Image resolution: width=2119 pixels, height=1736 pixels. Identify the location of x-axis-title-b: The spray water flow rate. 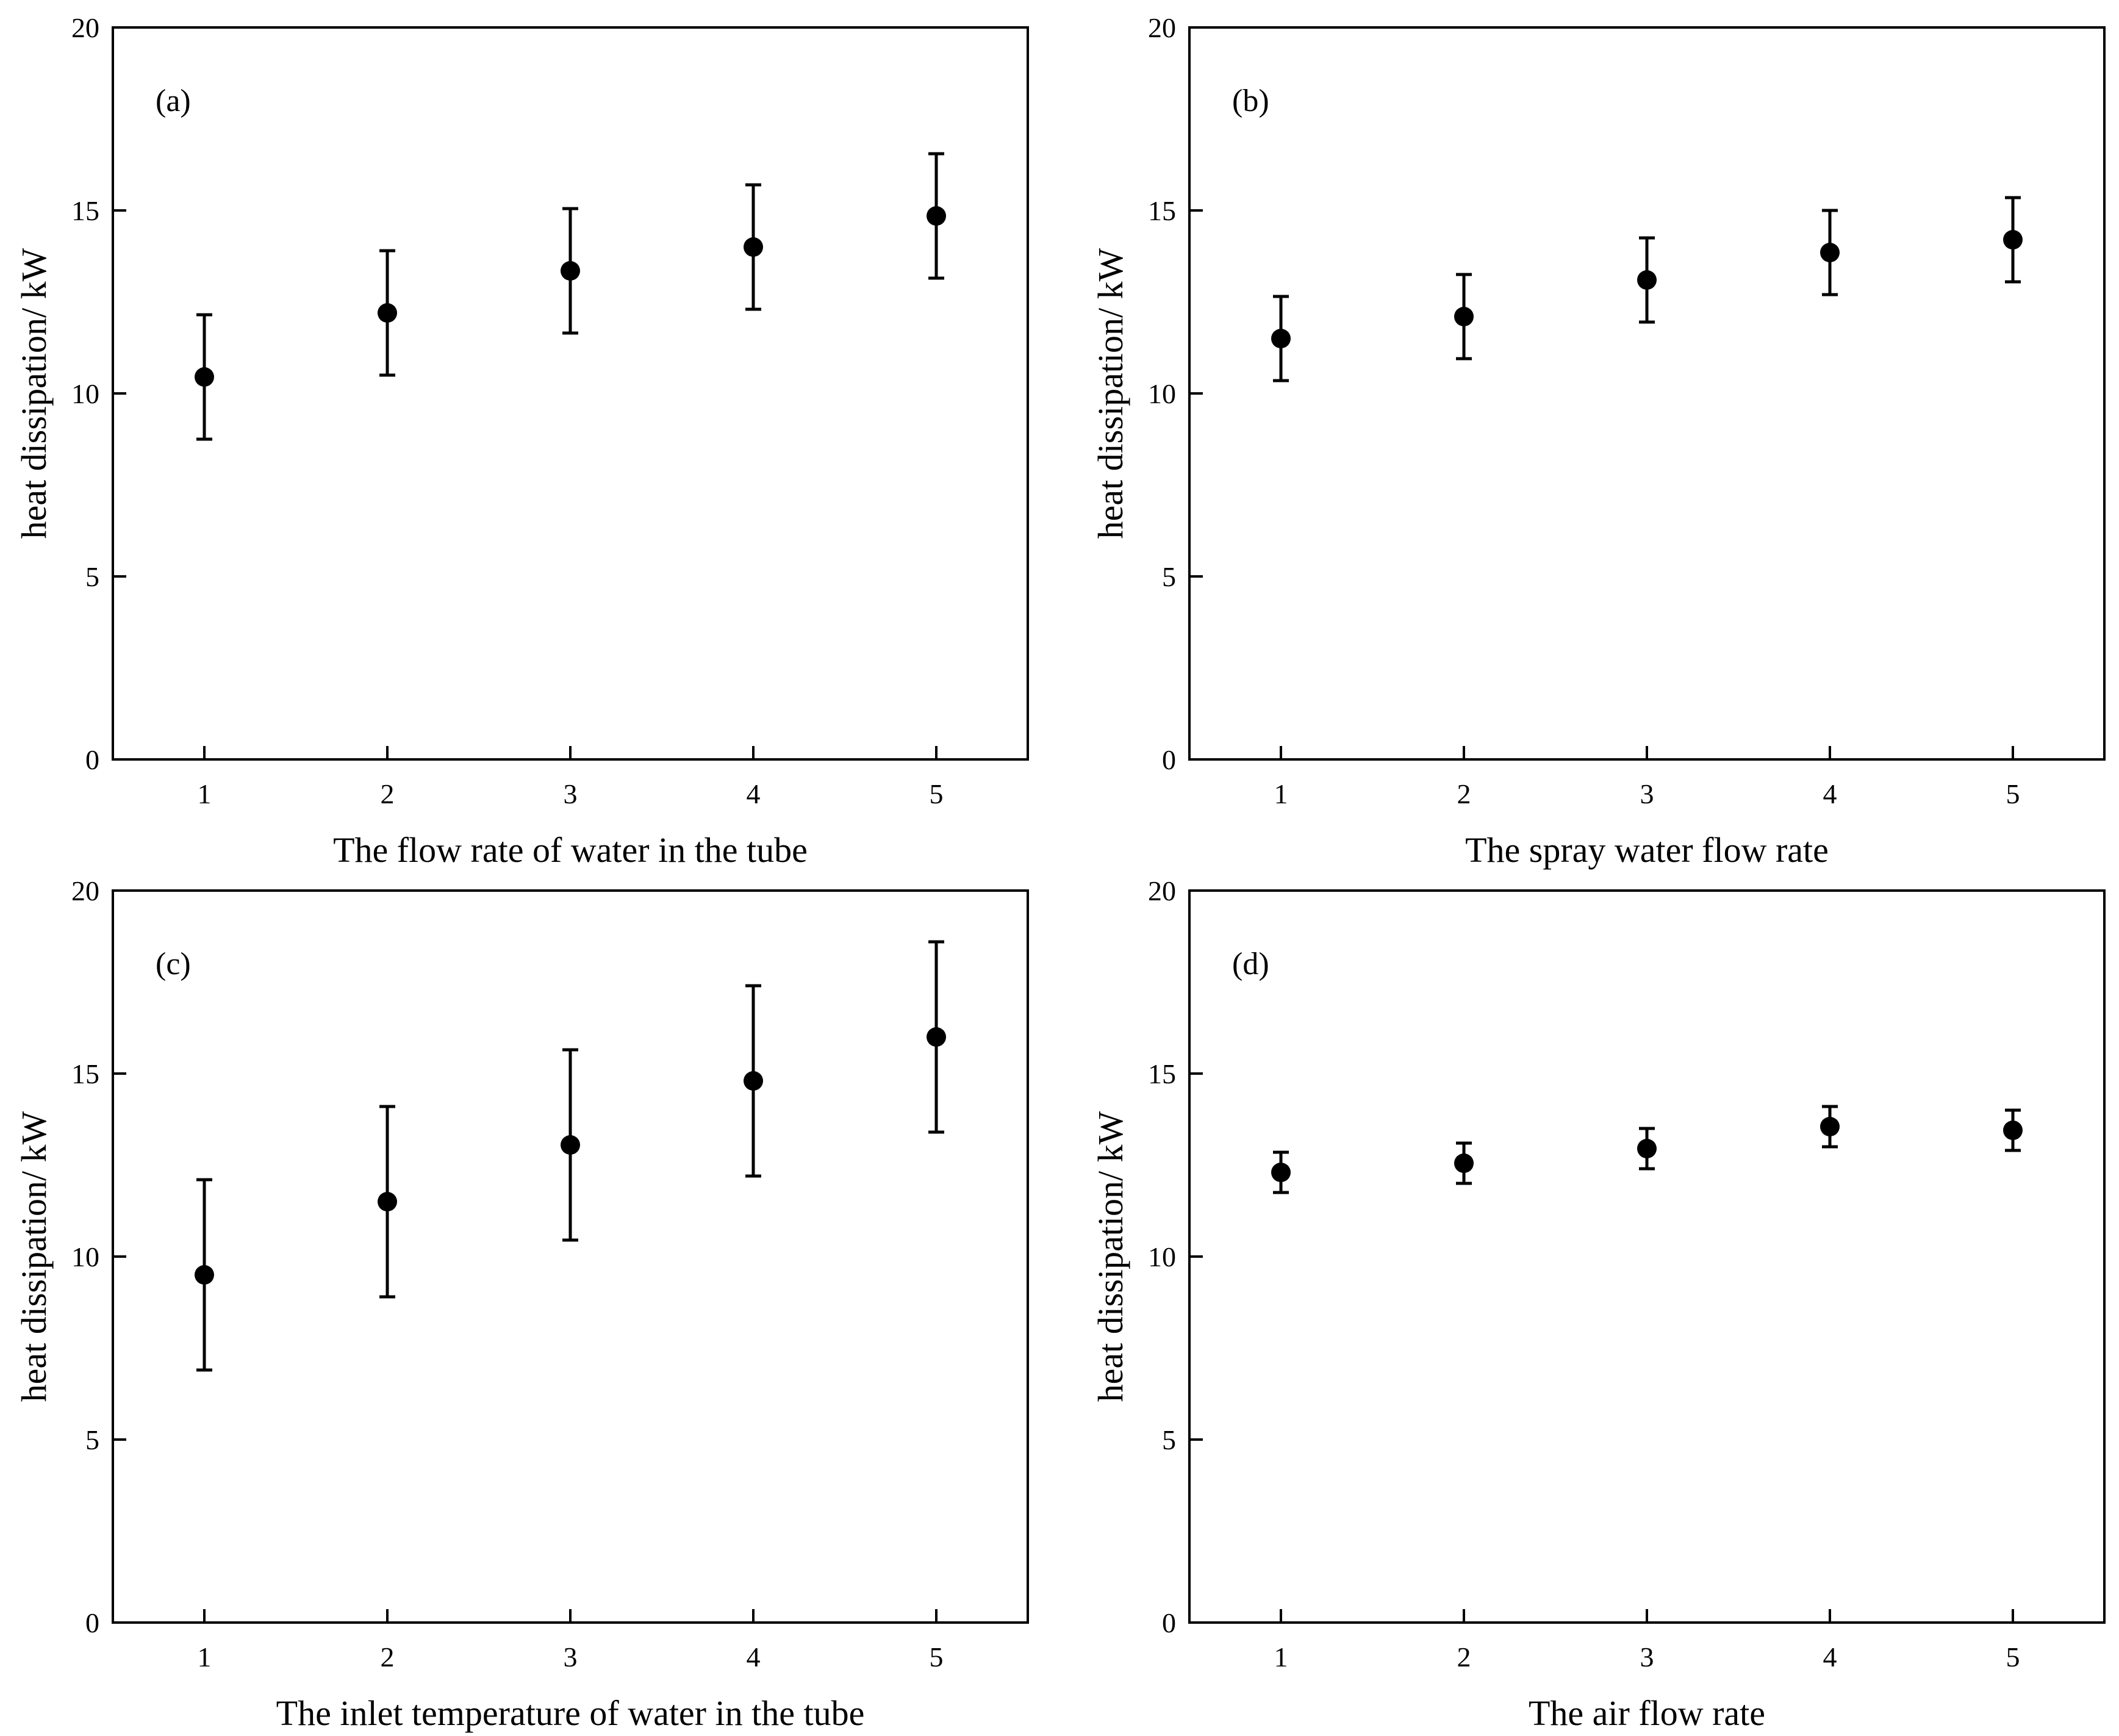
(1647, 850).